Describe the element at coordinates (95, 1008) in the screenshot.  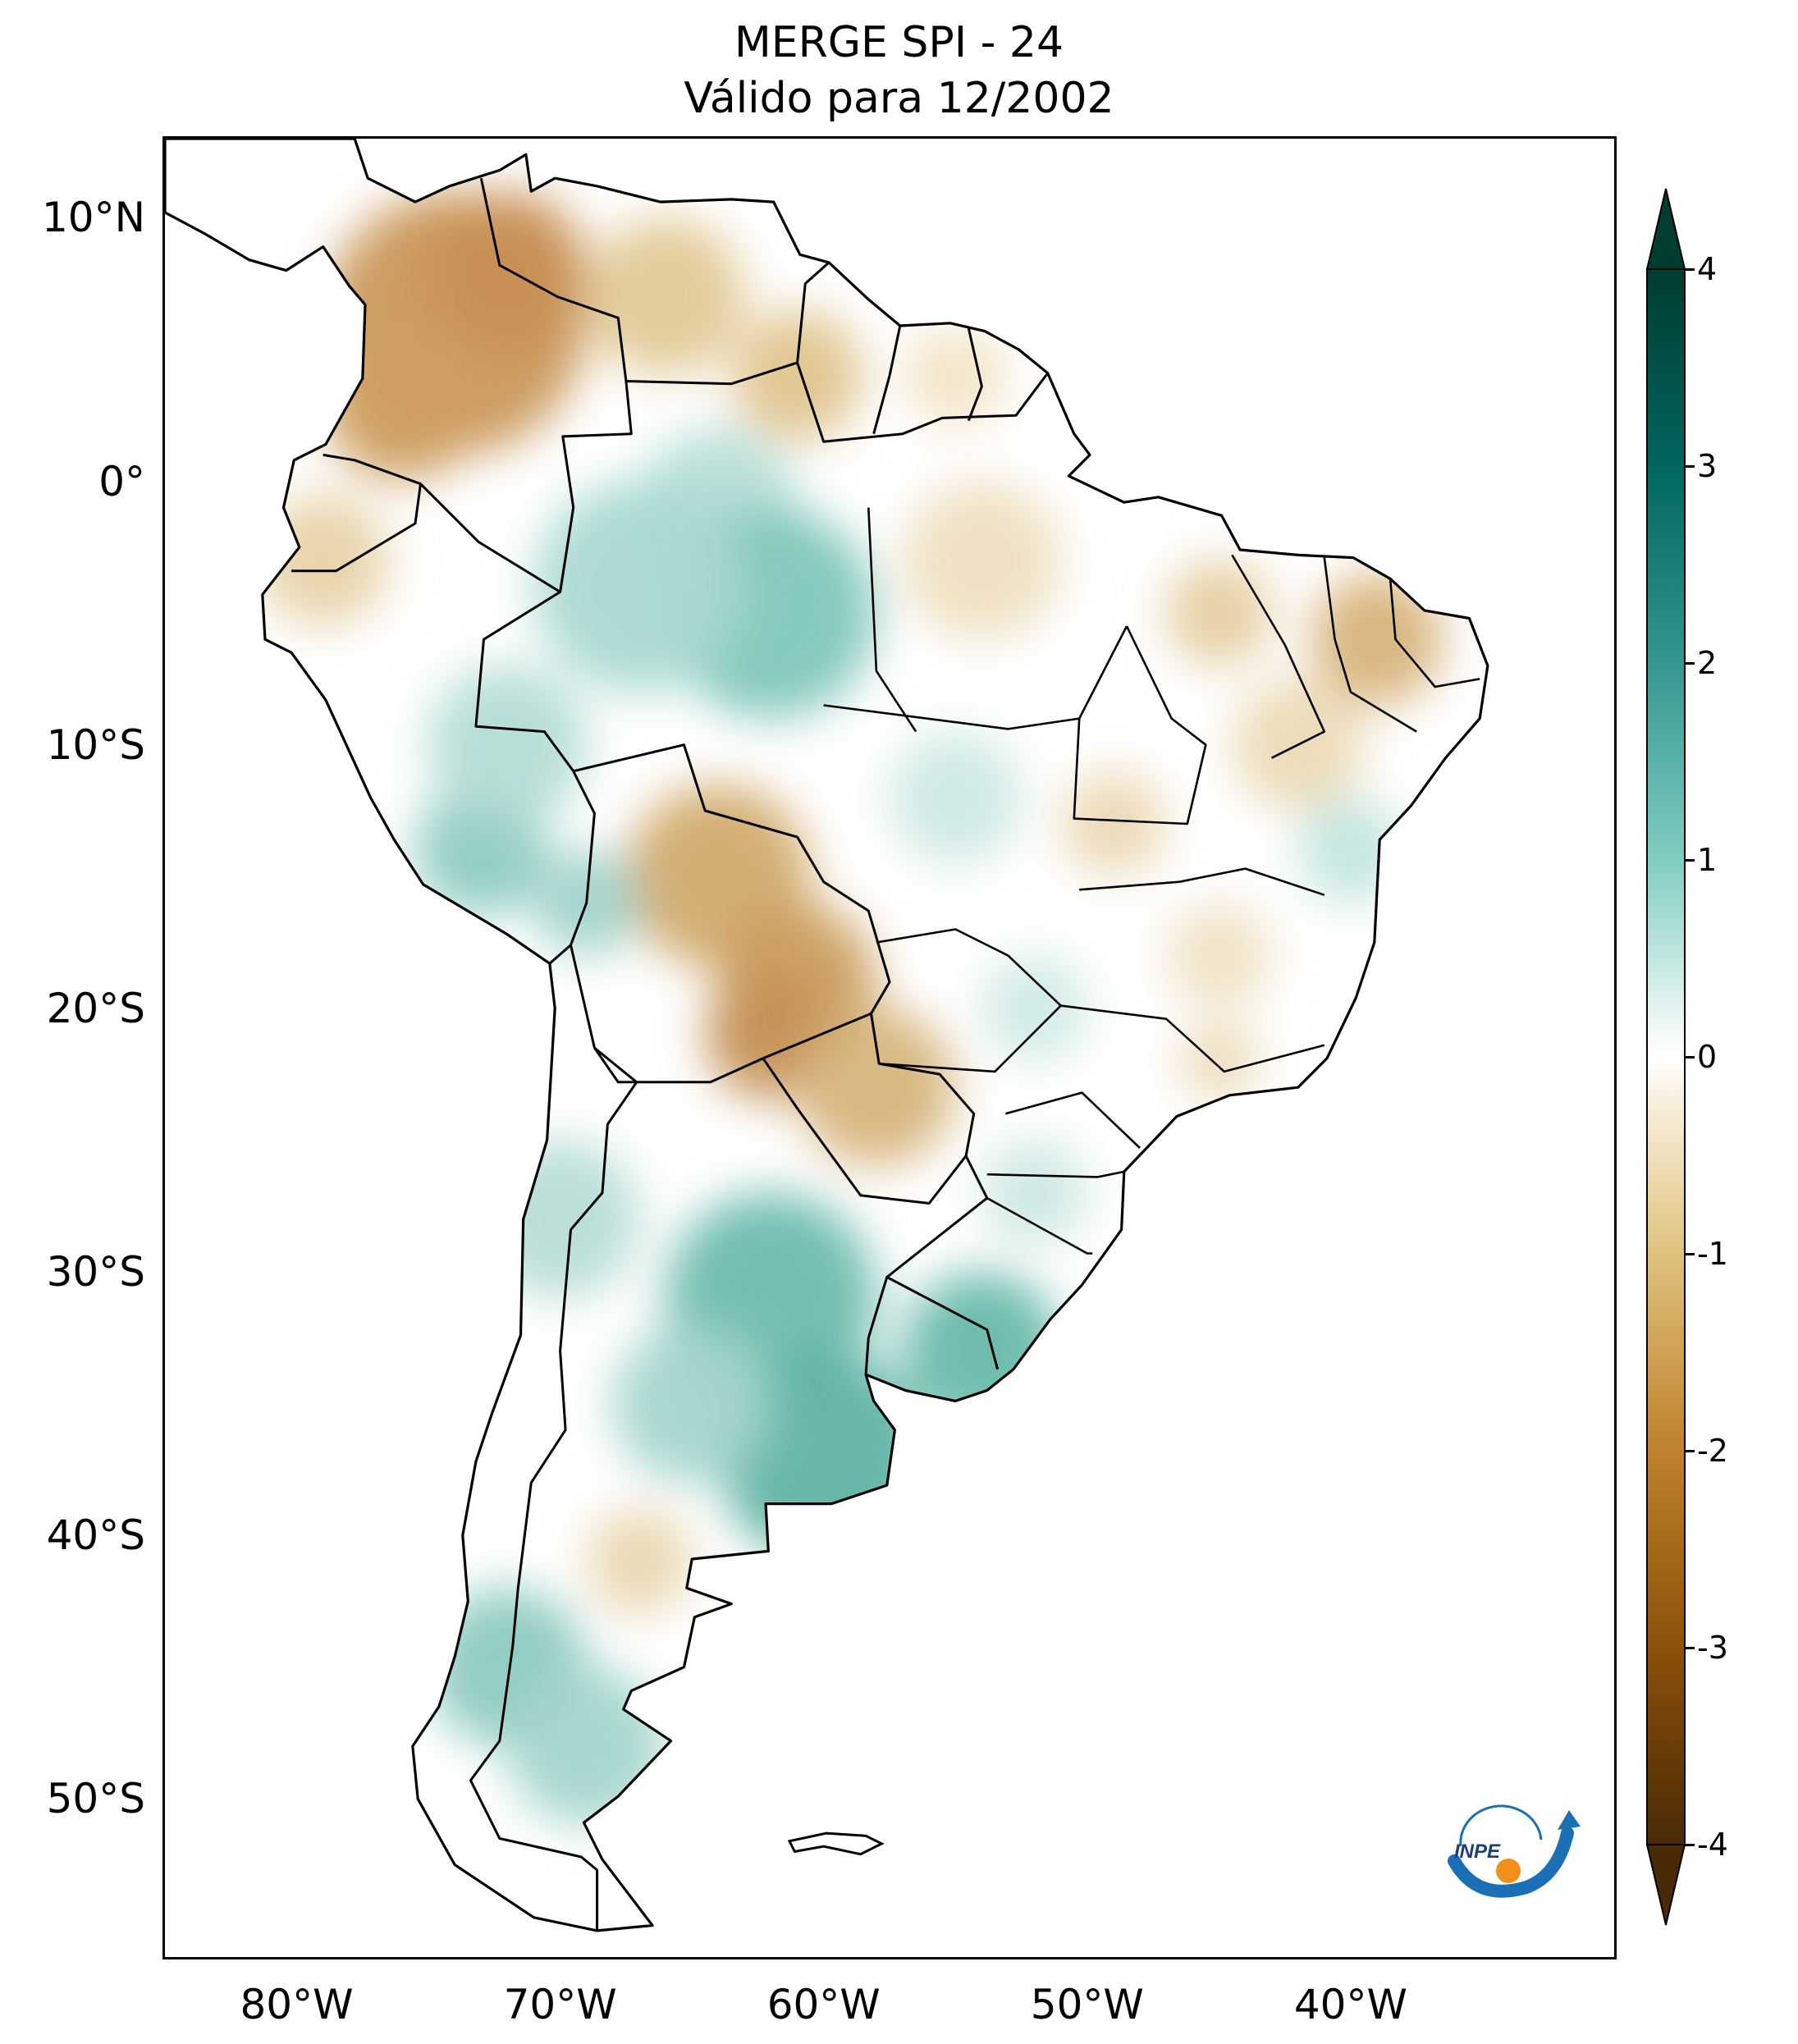
I see `latitude-tick-label: 20°S` at that location.